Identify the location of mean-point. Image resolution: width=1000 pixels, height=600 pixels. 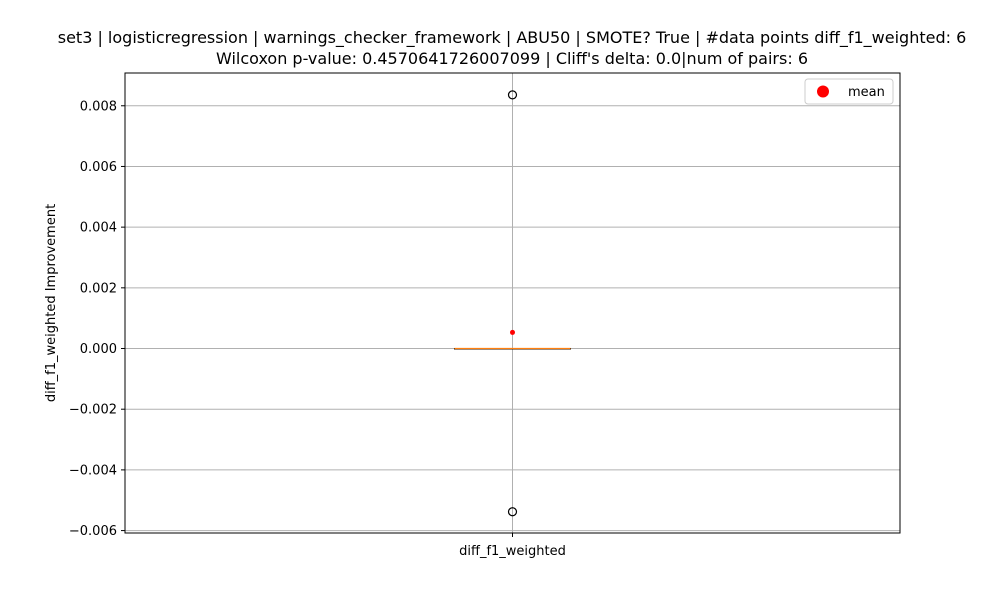
(512, 332).